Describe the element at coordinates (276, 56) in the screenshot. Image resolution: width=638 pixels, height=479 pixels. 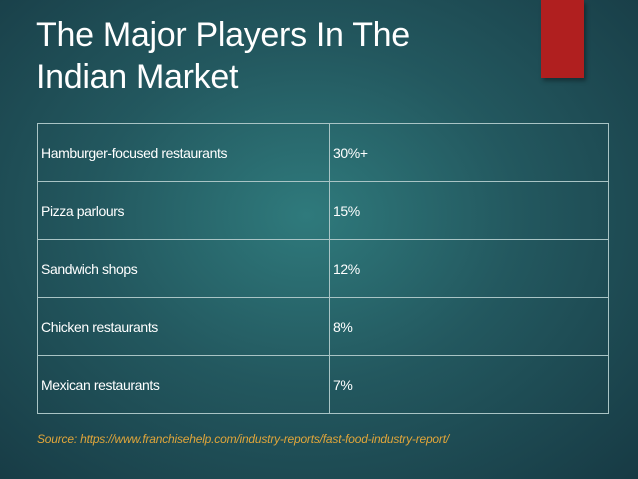
I see `slide-title: The Major Players In The Indian Market` at that location.